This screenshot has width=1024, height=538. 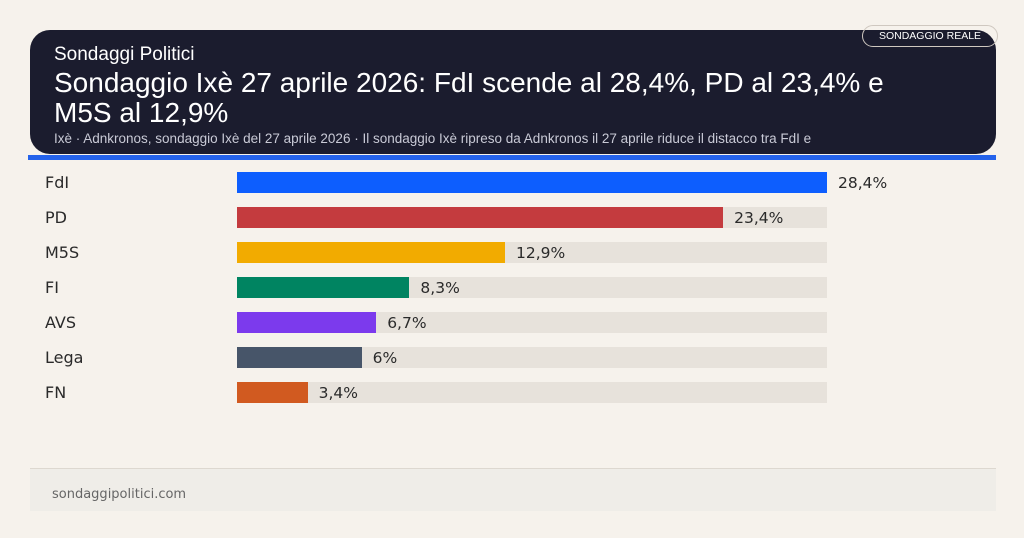 I want to click on accent-divider, so click(x=512, y=157).